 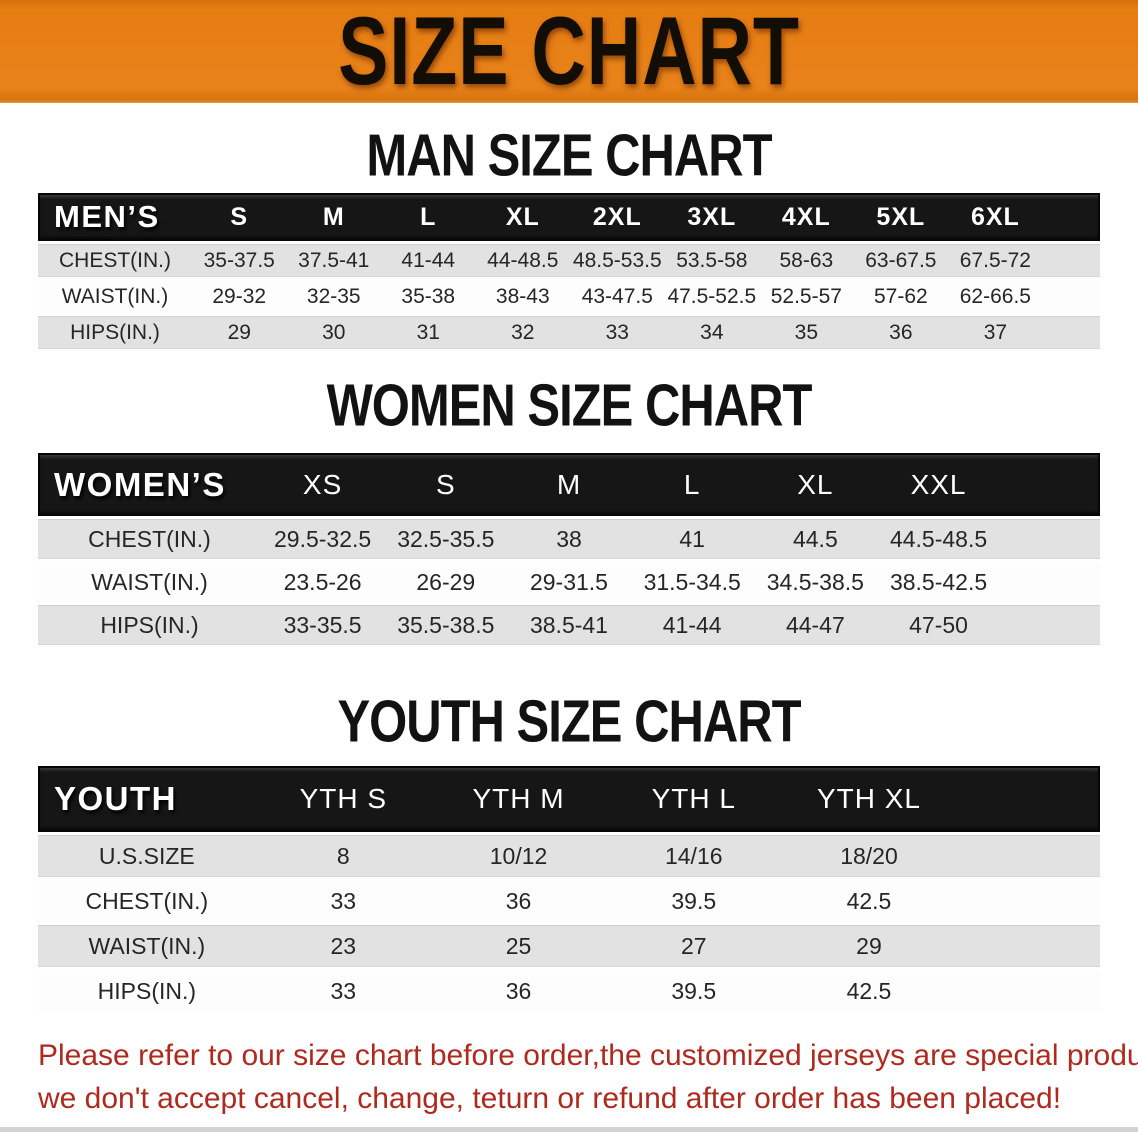 I want to click on size-value-cell: 35, so click(x=806, y=332).